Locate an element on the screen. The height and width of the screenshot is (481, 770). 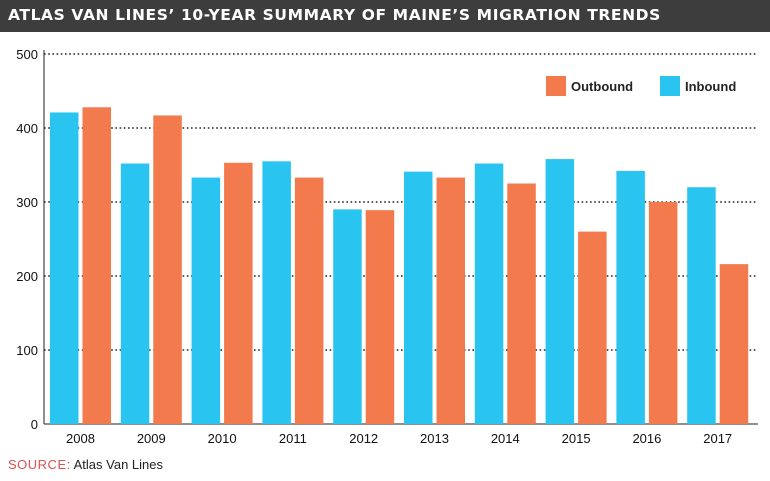
bar-outbound-2017 is located at coordinates (734, 344).